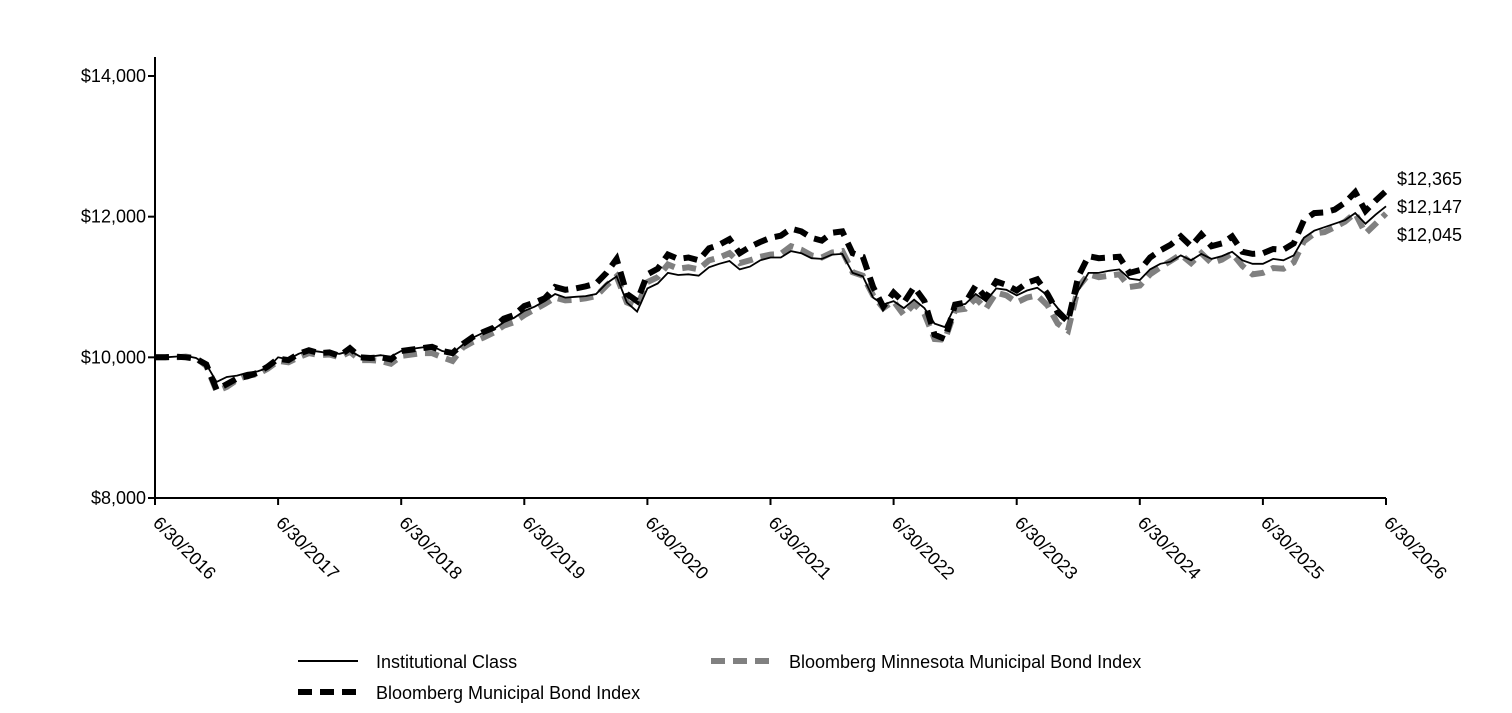 Image resolution: width=1512 pixels, height=713 pixels. Describe the element at coordinates (923, 548) in the screenshot. I see `x-tick-label: 6/30/2022` at that location.